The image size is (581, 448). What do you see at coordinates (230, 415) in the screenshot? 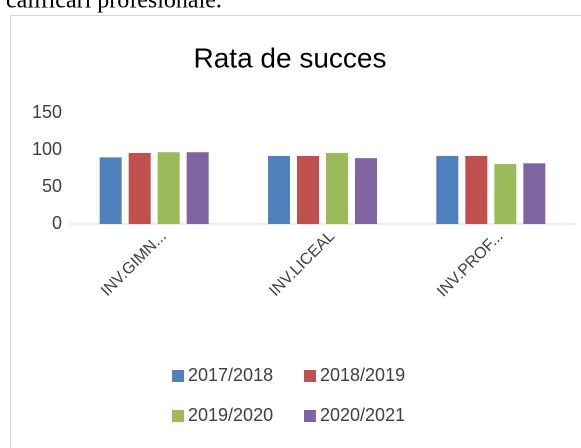
I see `legend-label: 2019/2020` at bounding box center [230, 415].